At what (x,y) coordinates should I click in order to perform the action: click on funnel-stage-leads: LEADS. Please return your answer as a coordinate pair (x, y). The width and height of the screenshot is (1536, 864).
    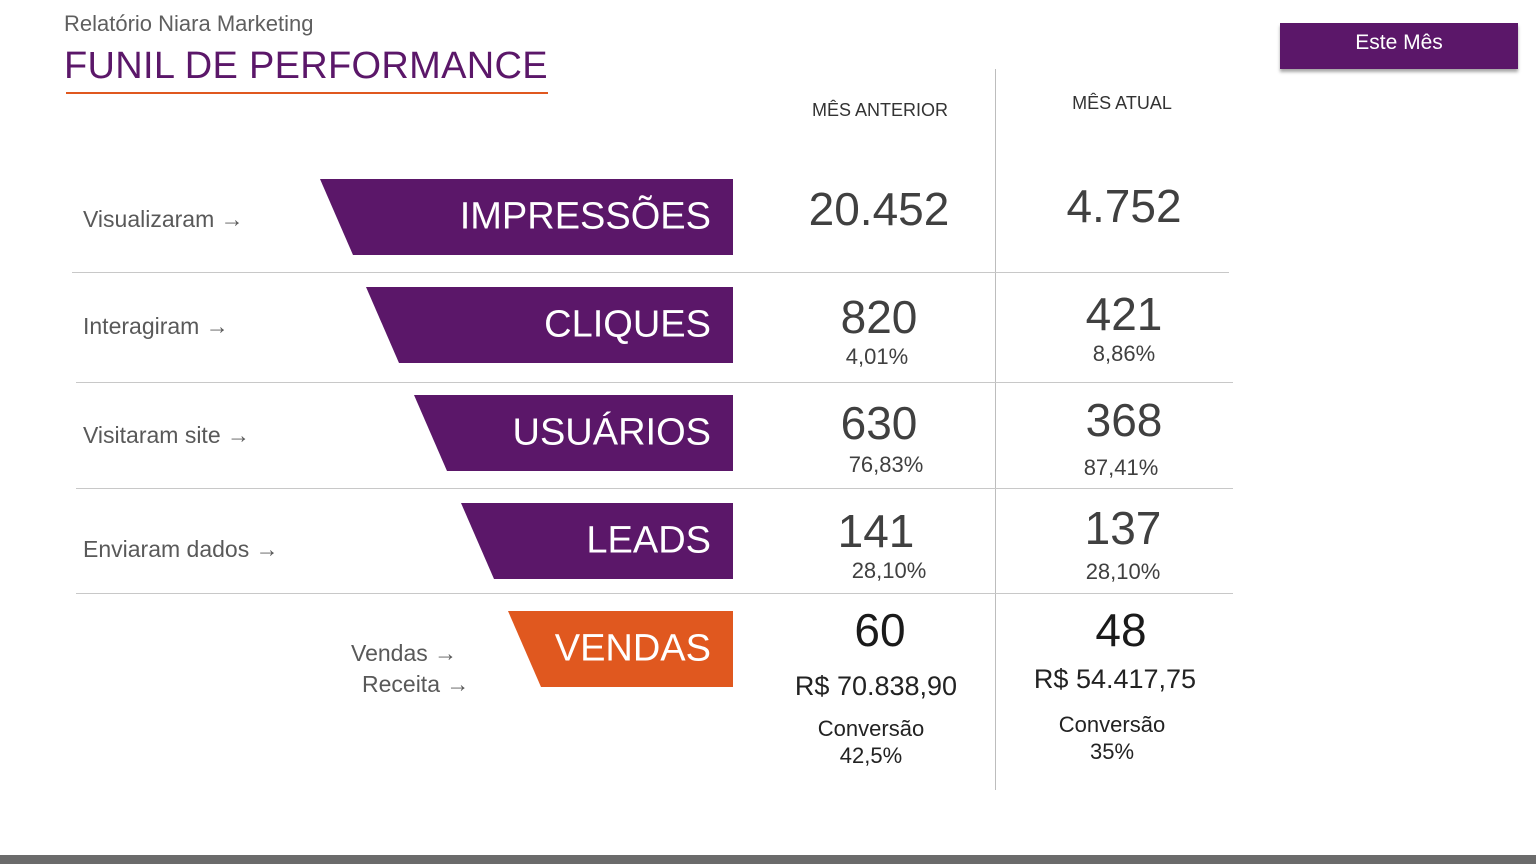
    Looking at the image, I should click on (597, 541).